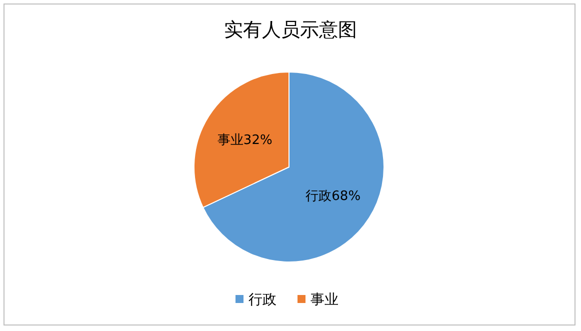  What do you see at coordinates (333, 196) in the screenshot?
I see `data-label: 行政68%` at bounding box center [333, 196].